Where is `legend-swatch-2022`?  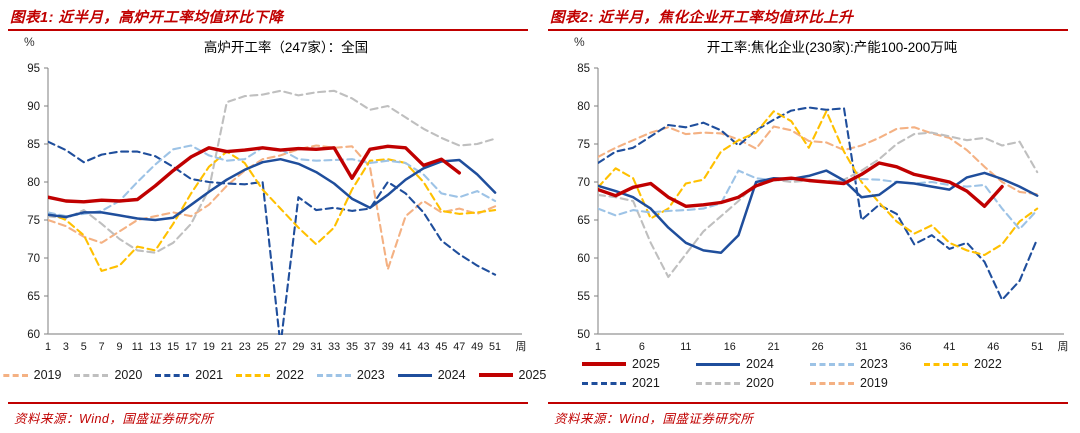 legend-swatch-2022 is located at coordinates (253, 375).